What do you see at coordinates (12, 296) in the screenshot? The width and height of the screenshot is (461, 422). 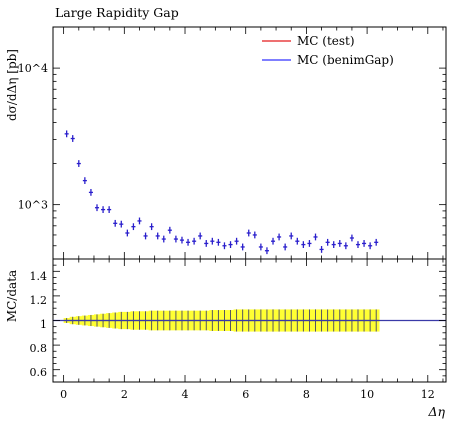 I see `ratio-axis-label: MC/data` at bounding box center [12, 296].